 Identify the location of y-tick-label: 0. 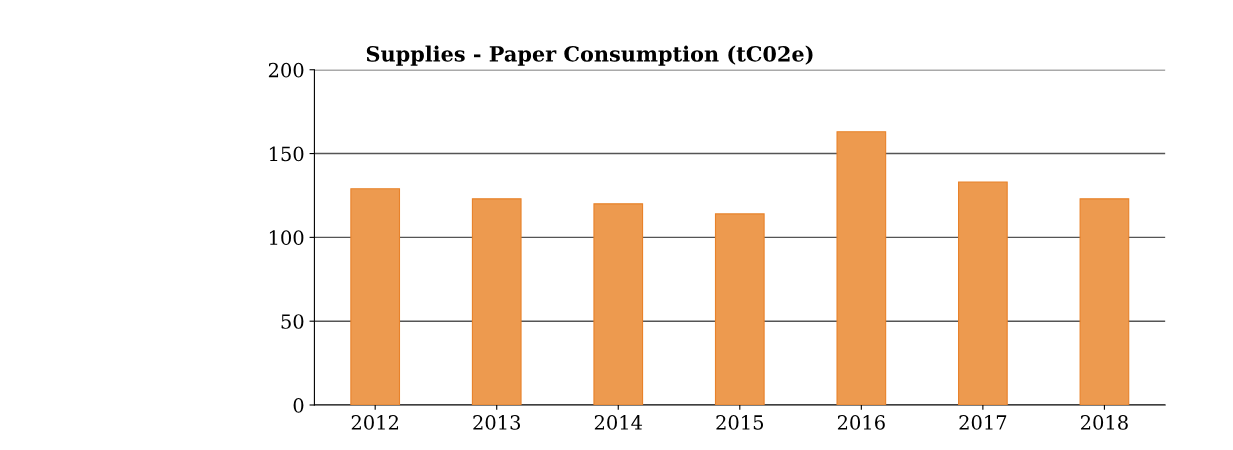
(298, 405).